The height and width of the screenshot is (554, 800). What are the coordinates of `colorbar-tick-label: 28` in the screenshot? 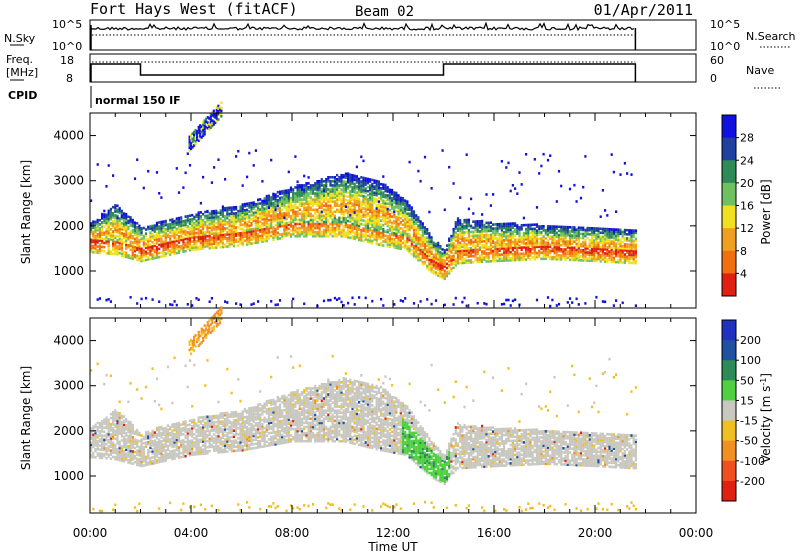 It's located at (747, 138).